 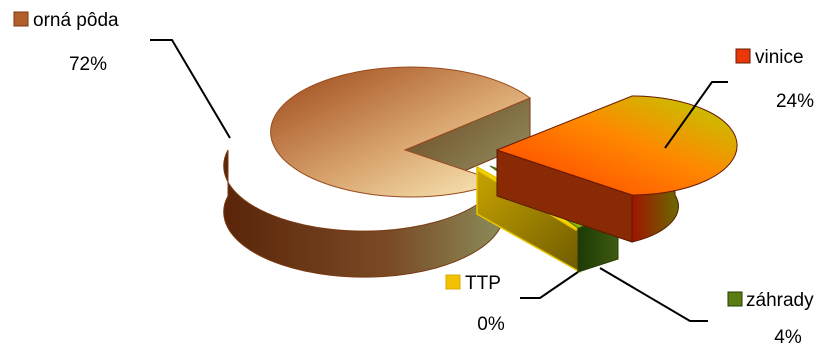 I want to click on label-ttp-name: TTP, so click(x=483, y=283).